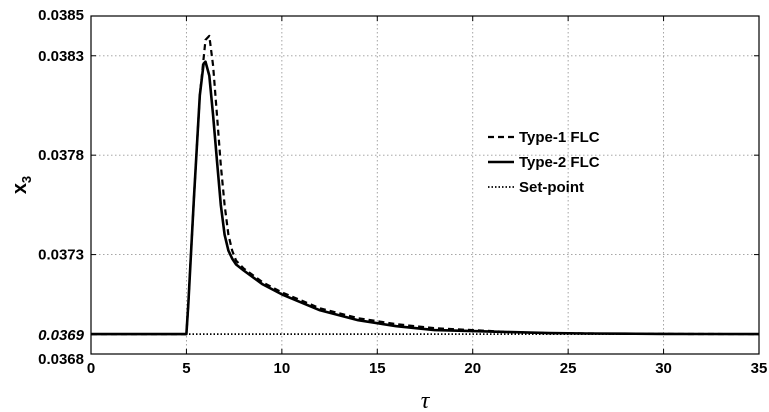 The image size is (769, 412). Describe the element at coordinates (26, 179) in the screenshot. I see `y-axis-label-sub: 3` at that location.